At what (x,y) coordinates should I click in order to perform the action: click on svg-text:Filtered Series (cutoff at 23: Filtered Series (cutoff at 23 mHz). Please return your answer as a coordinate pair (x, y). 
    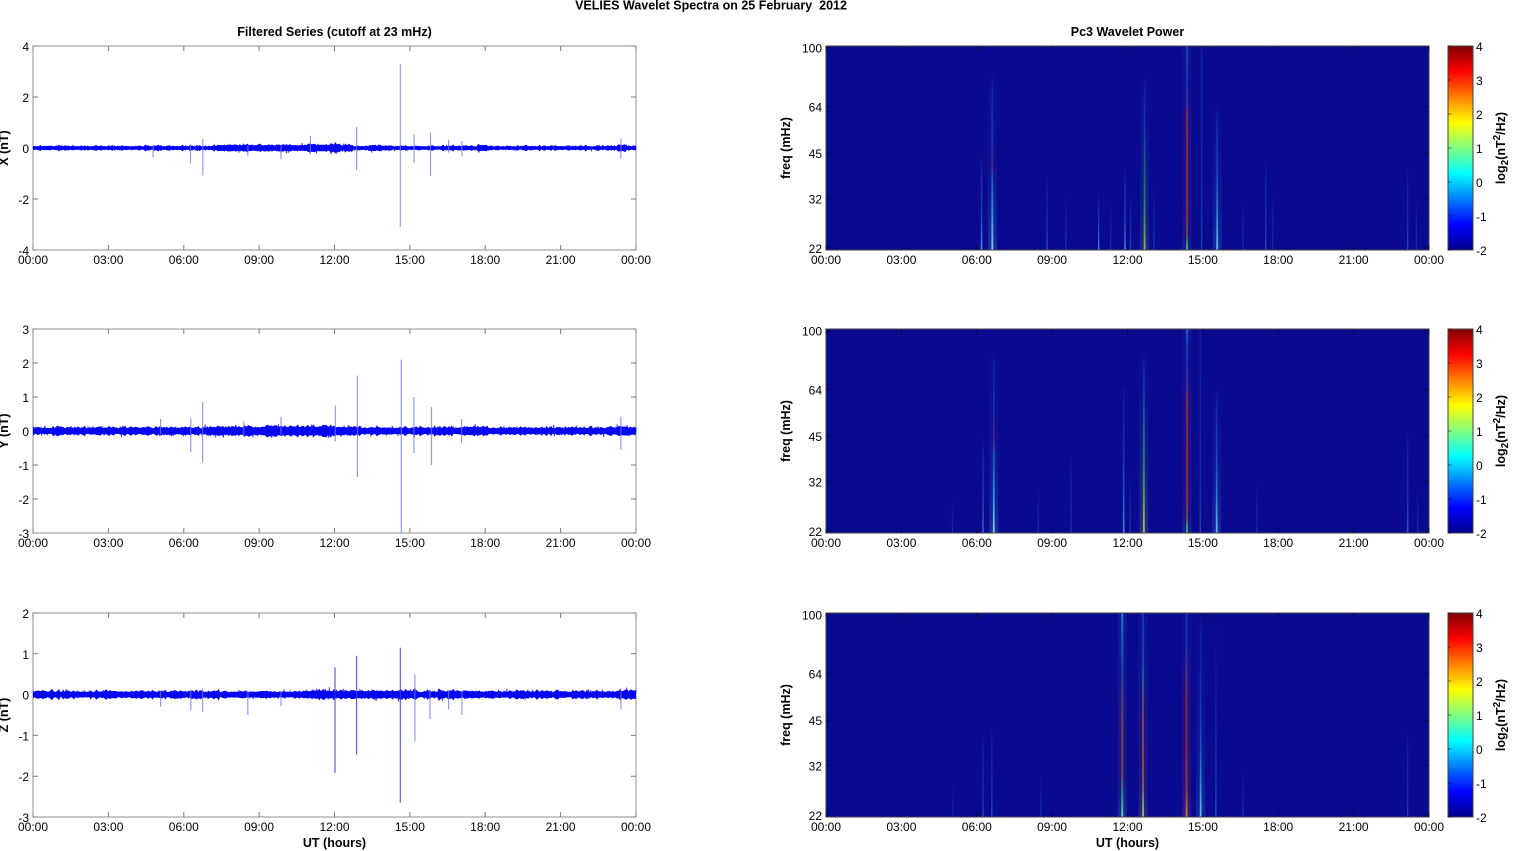
    Looking at the image, I should click on (334, 32).